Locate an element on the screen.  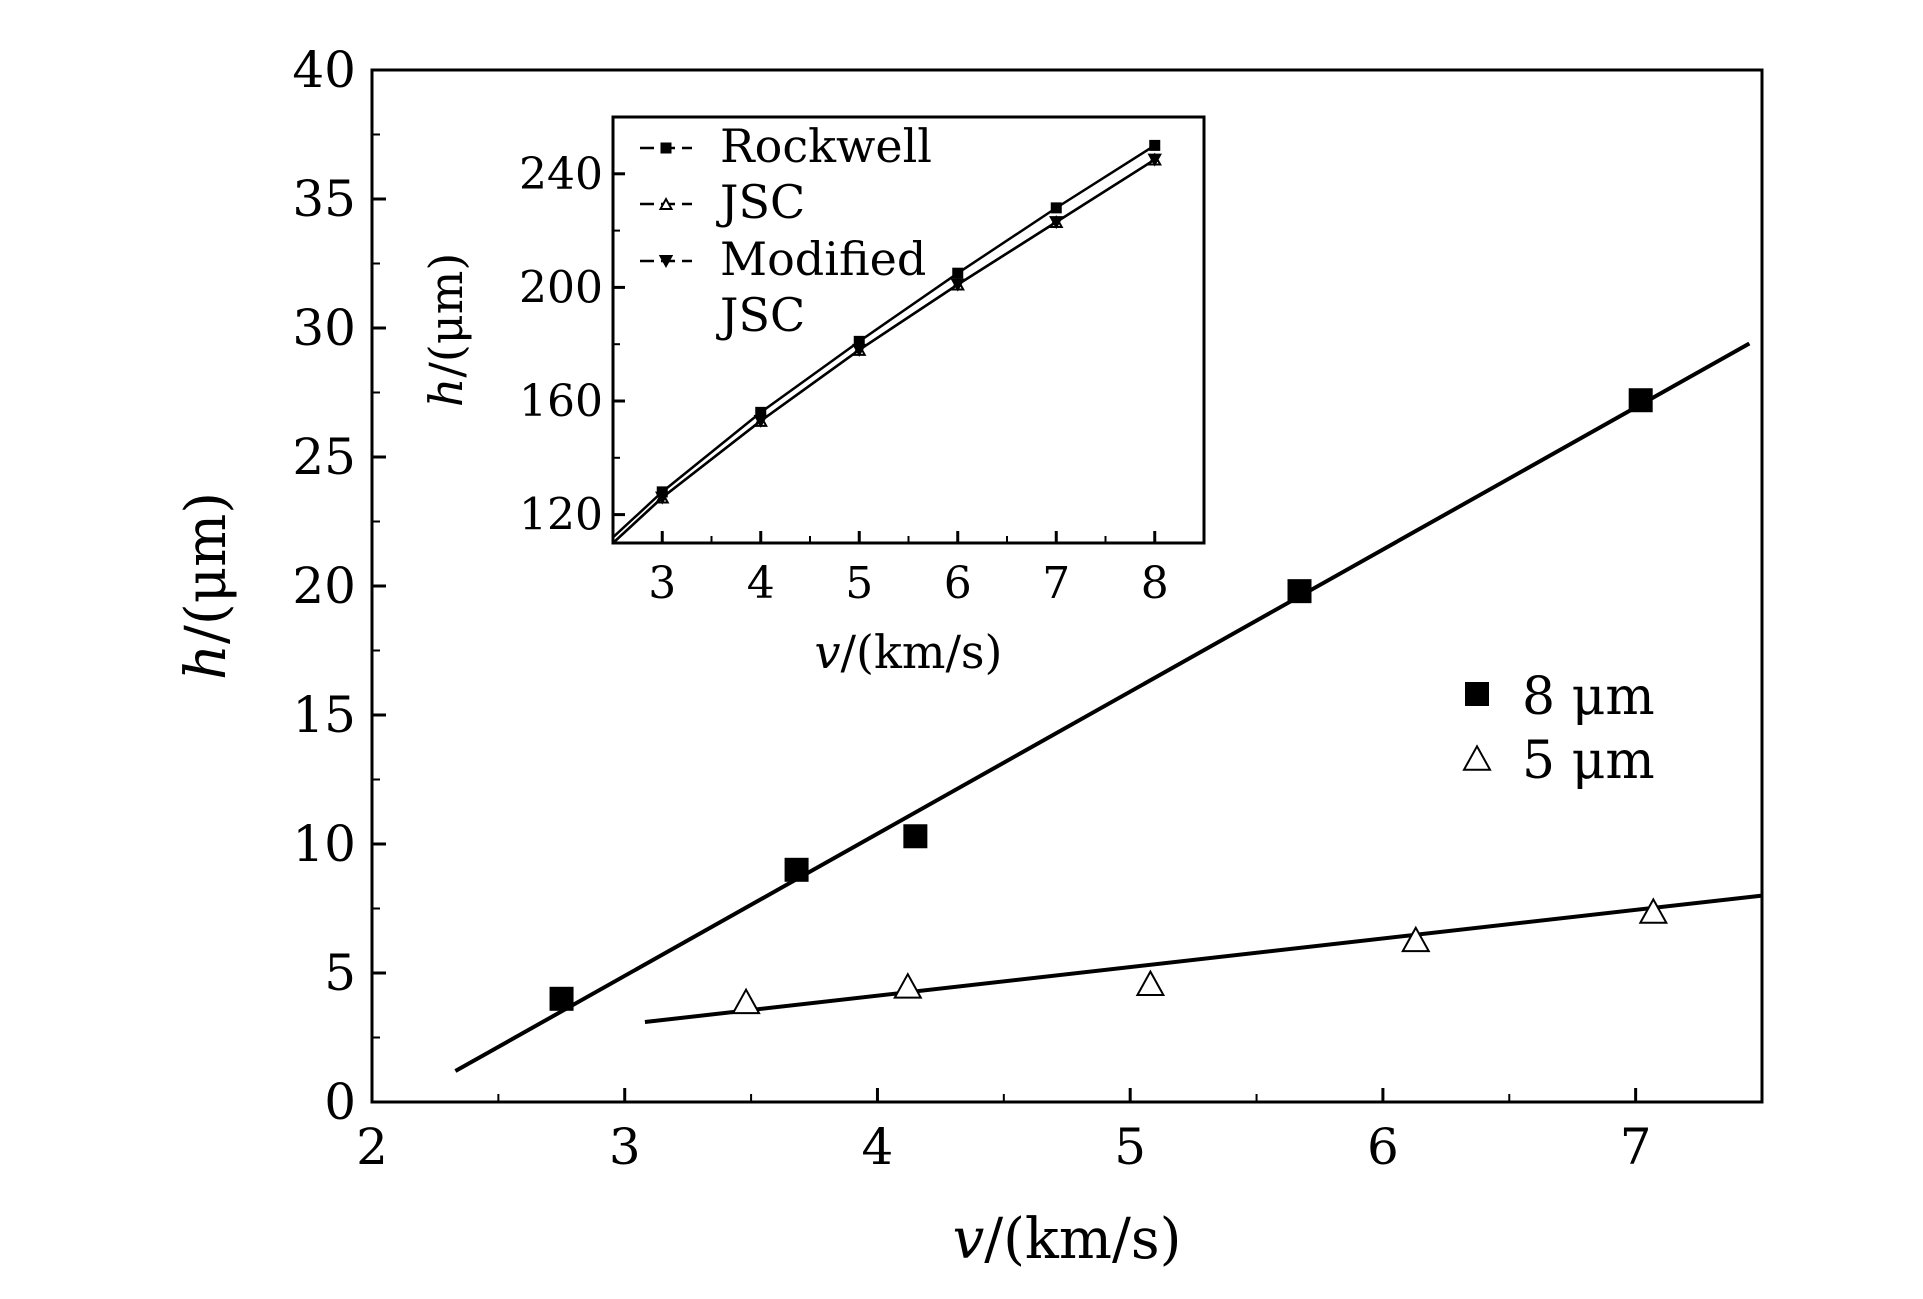
main-y-tick-label: 15 is located at coordinates (324, 715).